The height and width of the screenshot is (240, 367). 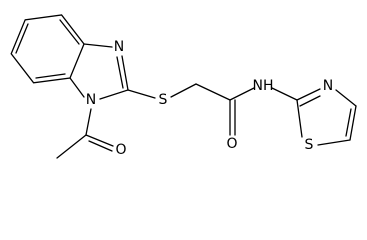 What do you see at coordinates (85, 133) in the screenshot?
I see `acetyl-group` at bounding box center [85, 133].